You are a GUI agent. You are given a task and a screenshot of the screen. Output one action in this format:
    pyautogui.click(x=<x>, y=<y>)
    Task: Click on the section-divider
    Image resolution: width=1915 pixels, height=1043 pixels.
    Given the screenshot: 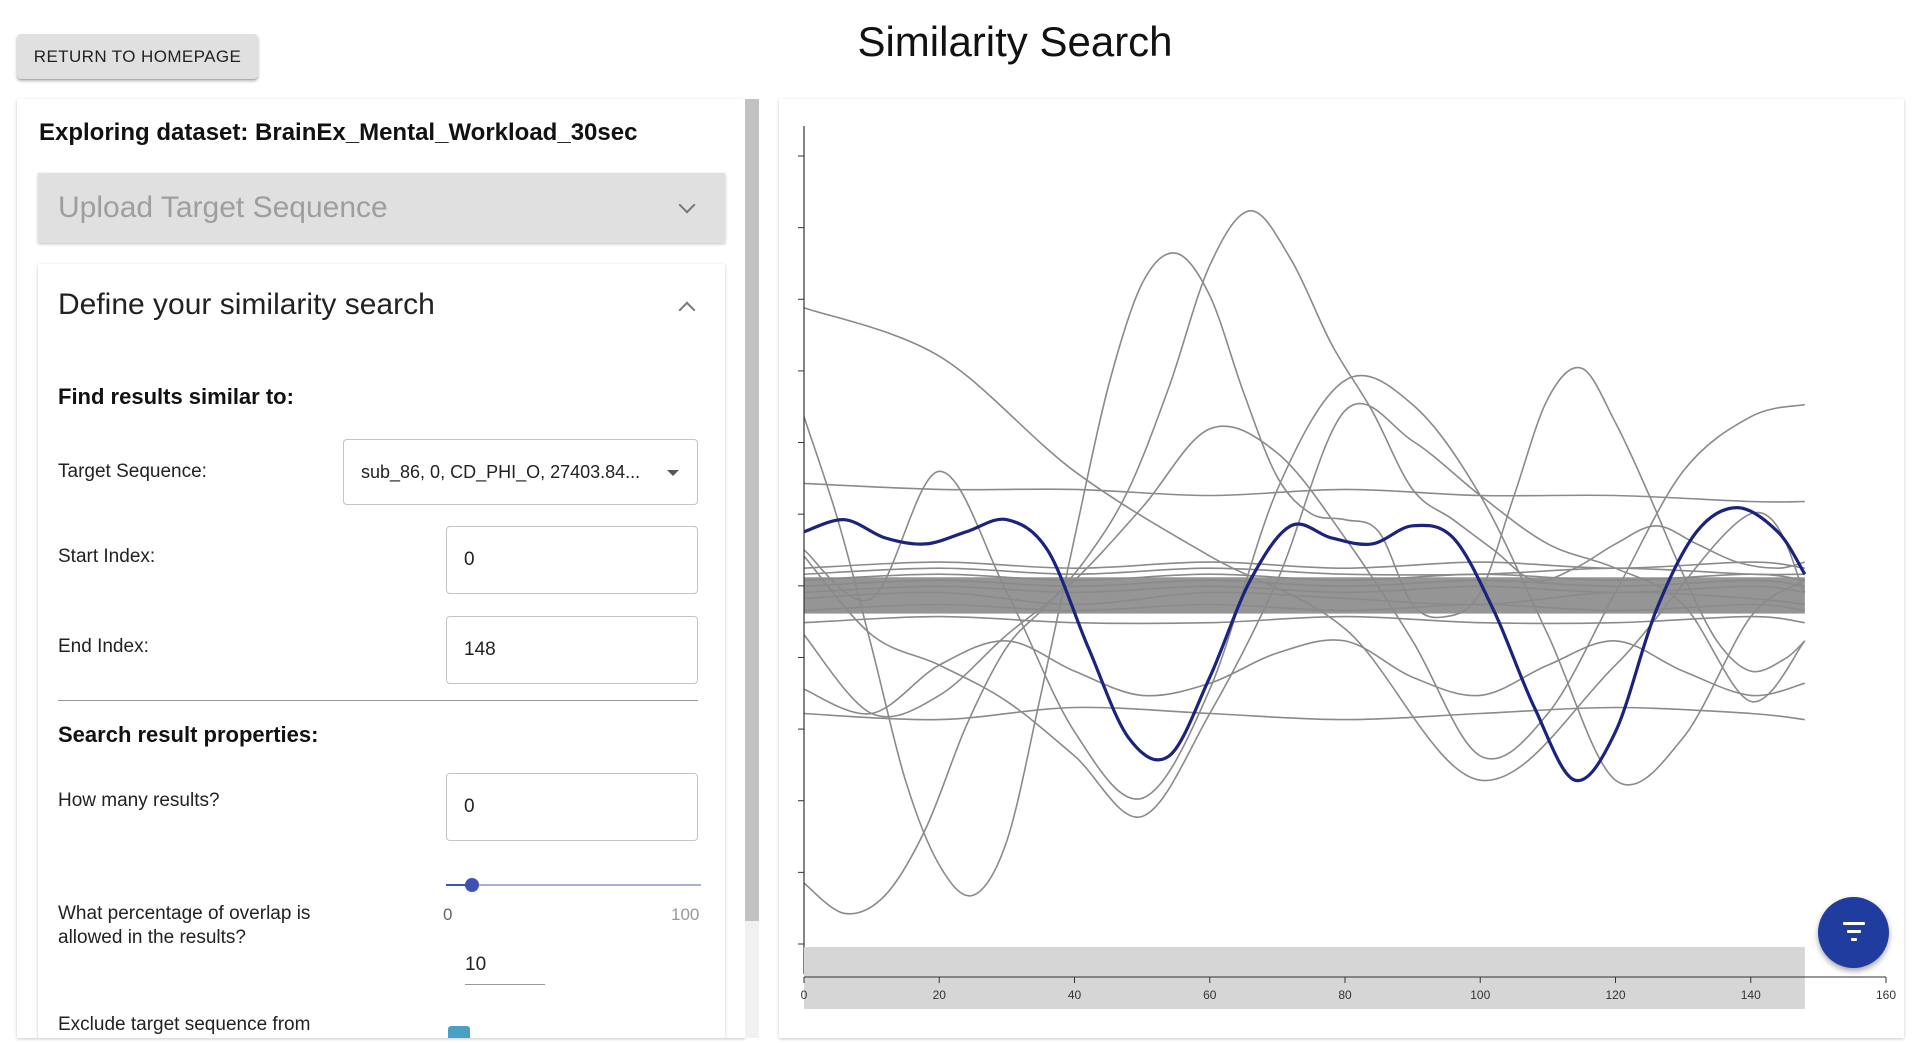 What is the action you would take?
    pyautogui.click(x=378, y=700)
    